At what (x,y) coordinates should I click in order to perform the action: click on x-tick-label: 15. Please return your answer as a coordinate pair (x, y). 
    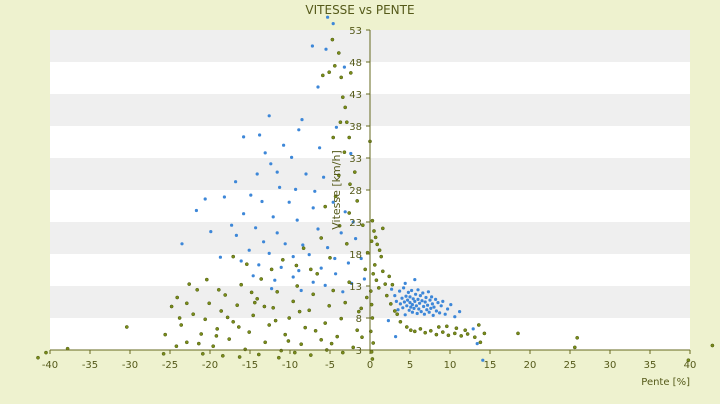
    Looking at the image, I should click on (490, 365).